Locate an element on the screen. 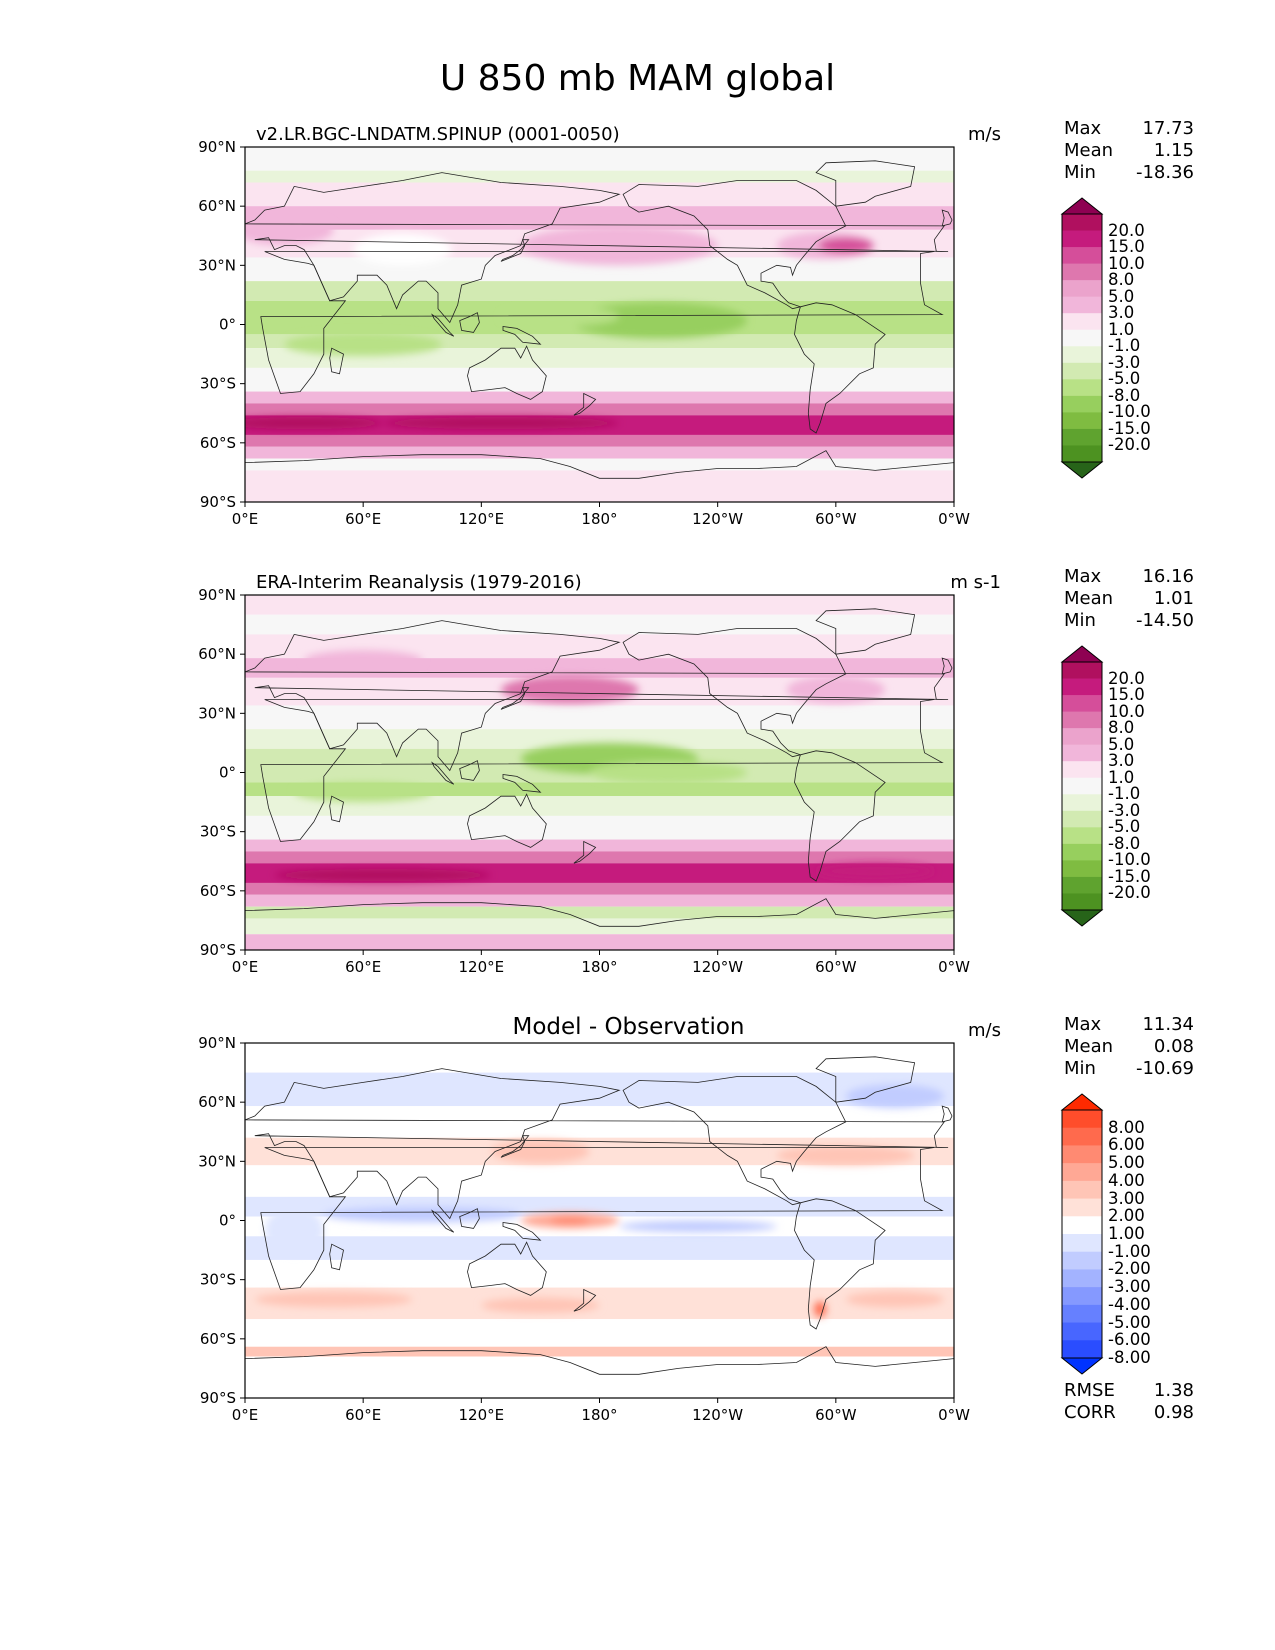  colorbar is located at coordinates (1082, 338).